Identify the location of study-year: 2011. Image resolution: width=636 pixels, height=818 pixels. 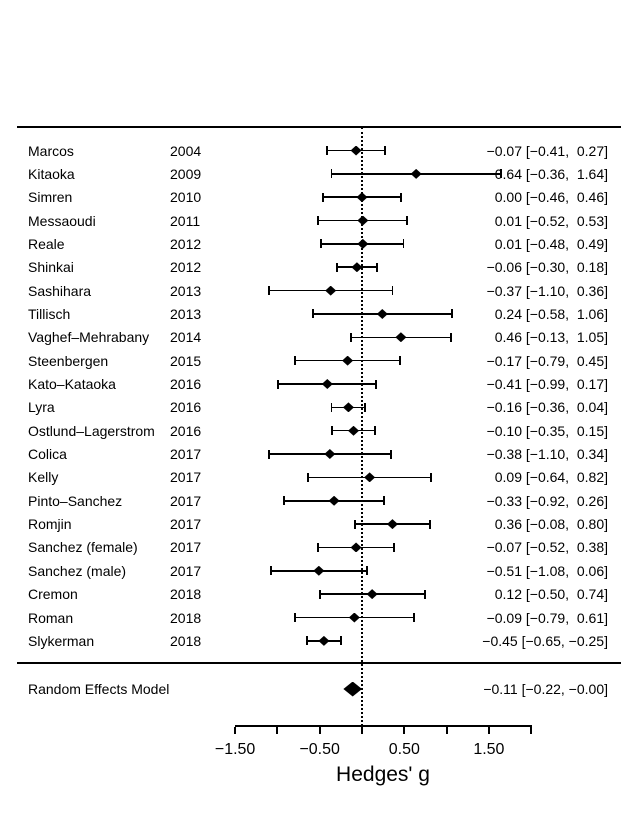
(185, 220).